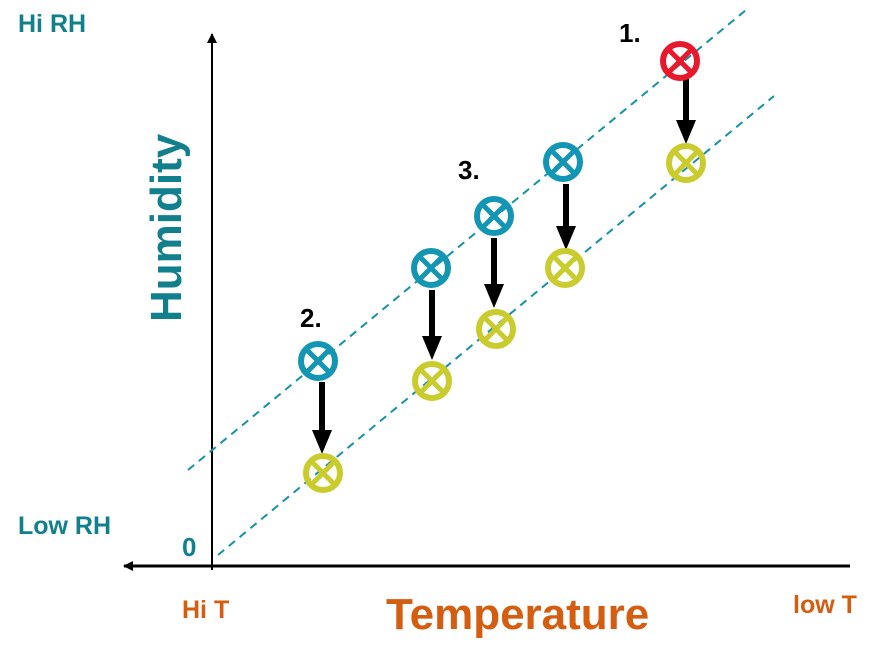 The height and width of the screenshot is (645, 895). What do you see at coordinates (52, 24) in the screenshot?
I see `hi-rh-label: Hi RH` at bounding box center [52, 24].